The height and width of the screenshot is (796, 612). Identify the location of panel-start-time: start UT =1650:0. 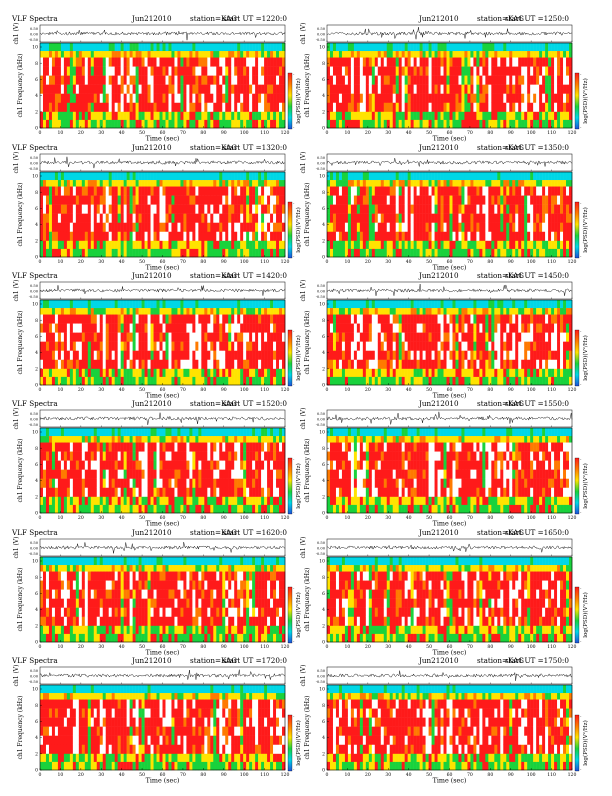
(537, 532).